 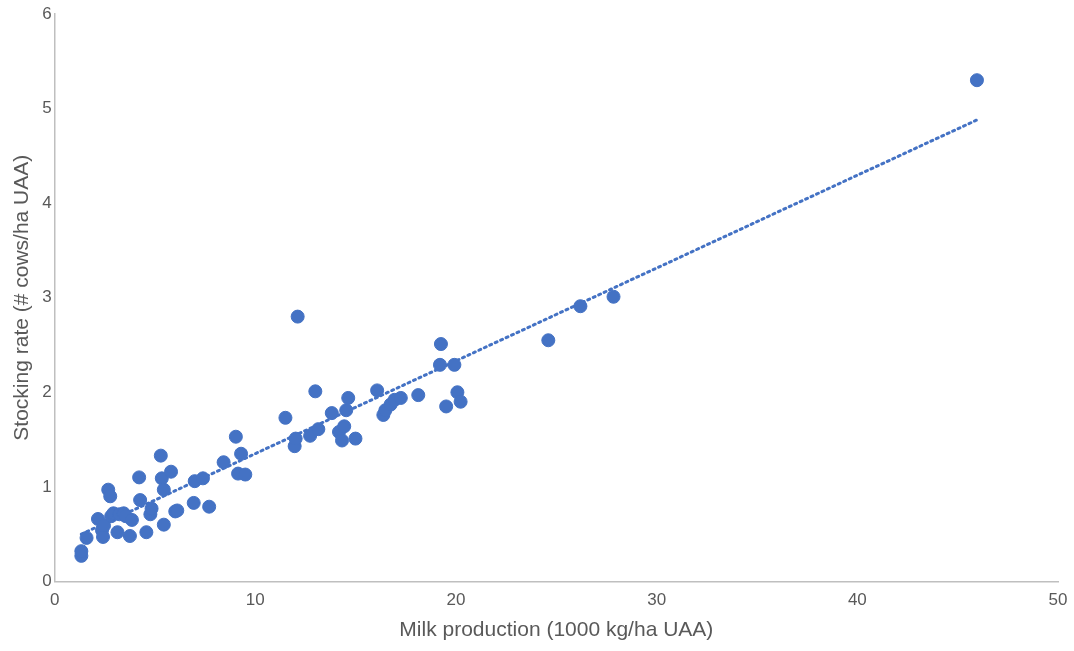 What do you see at coordinates (556, 629) in the screenshot?
I see `x-axis-title: Milk production (1000 kg/ha UAA)` at bounding box center [556, 629].